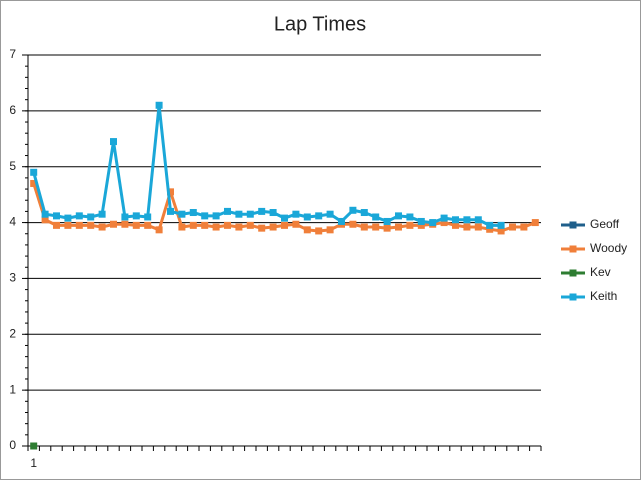 The height and width of the screenshot is (480, 641). I want to click on y-tick-label: 2, so click(12, 333).